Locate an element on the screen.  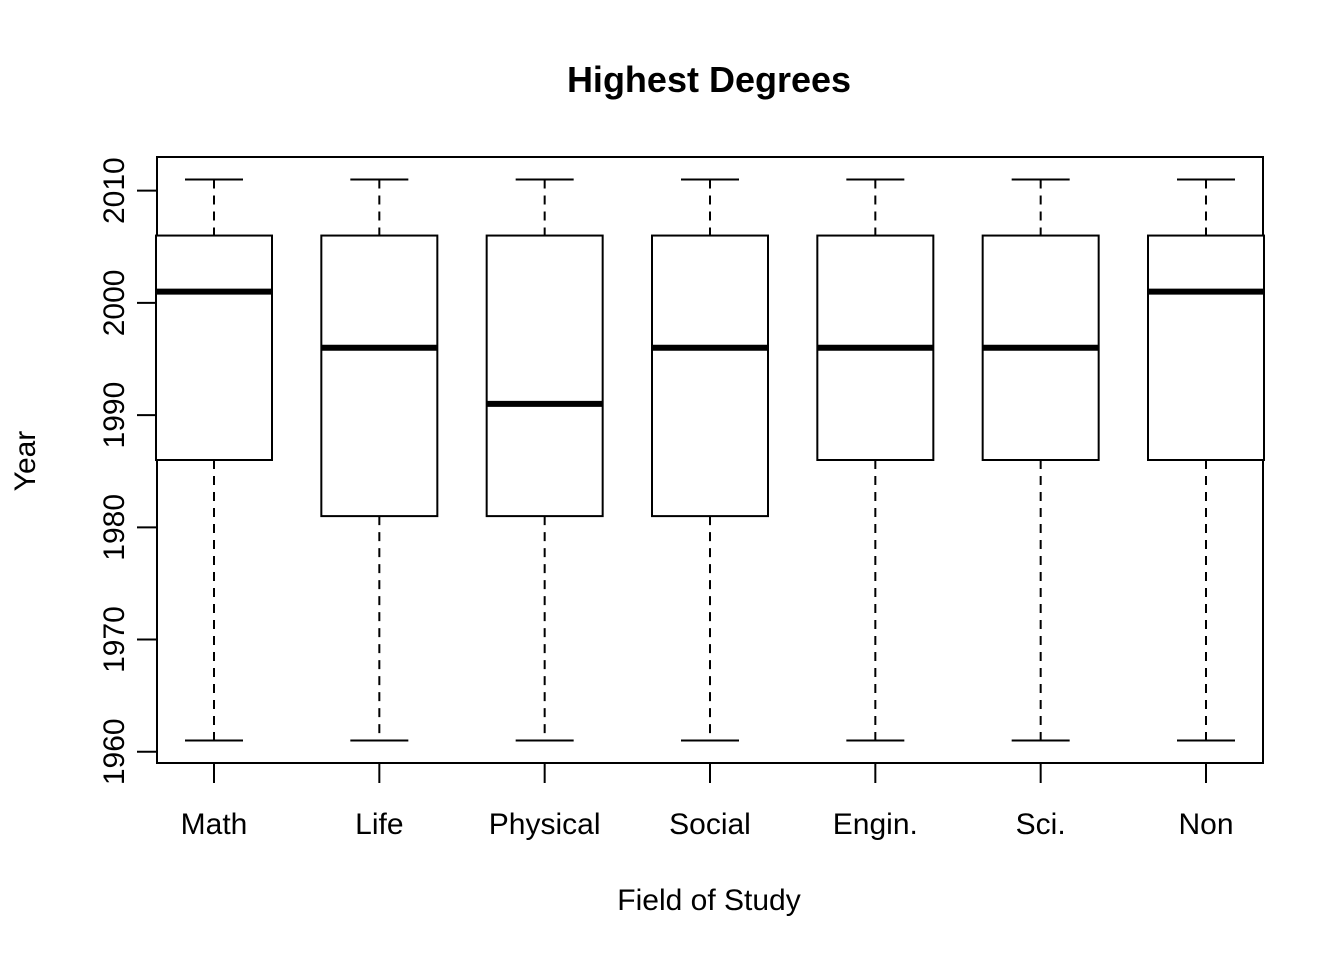
iqr-box-math is located at coordinates (214, 347).